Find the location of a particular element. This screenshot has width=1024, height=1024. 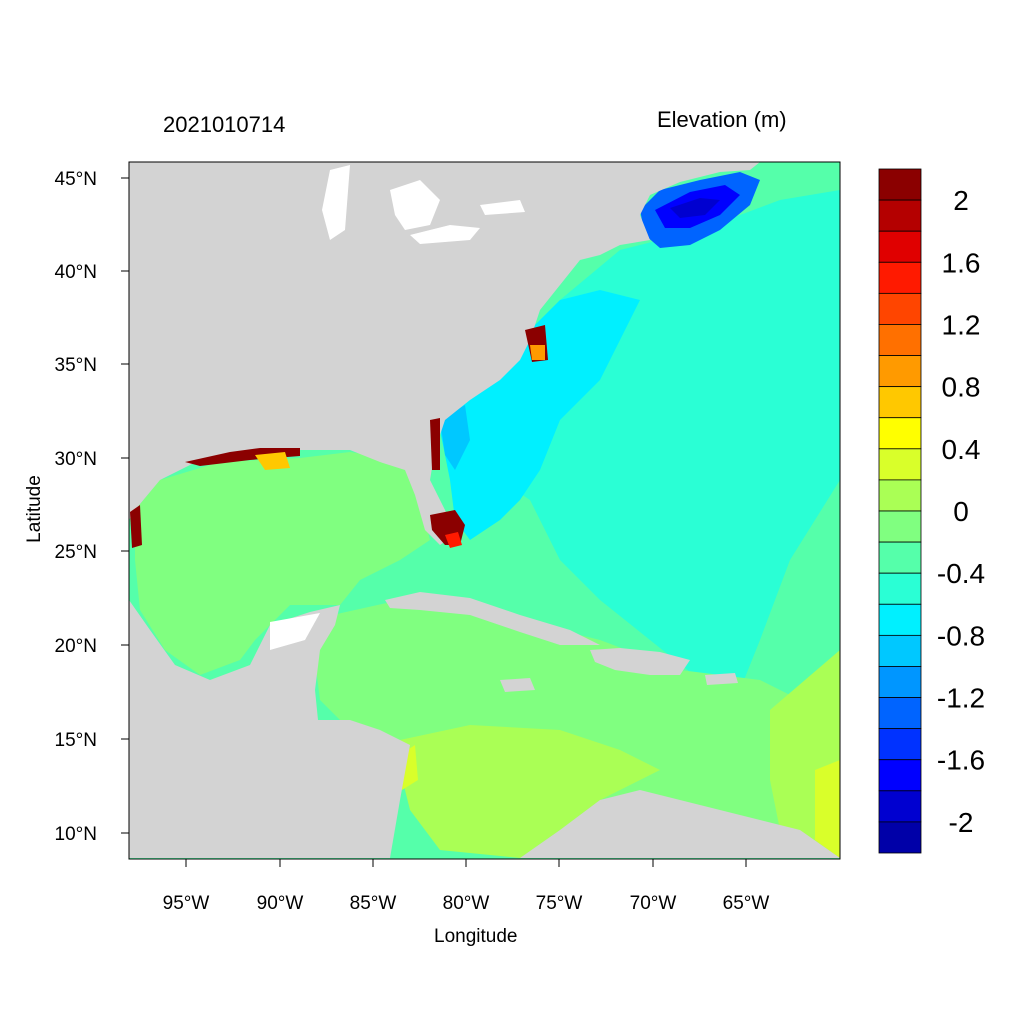

colorbar: 2 1.6 1.2 0.8 0.4 0 -0.4 -0.8 -1.2 -1.6 -2 is located at coordinates (931, 511).